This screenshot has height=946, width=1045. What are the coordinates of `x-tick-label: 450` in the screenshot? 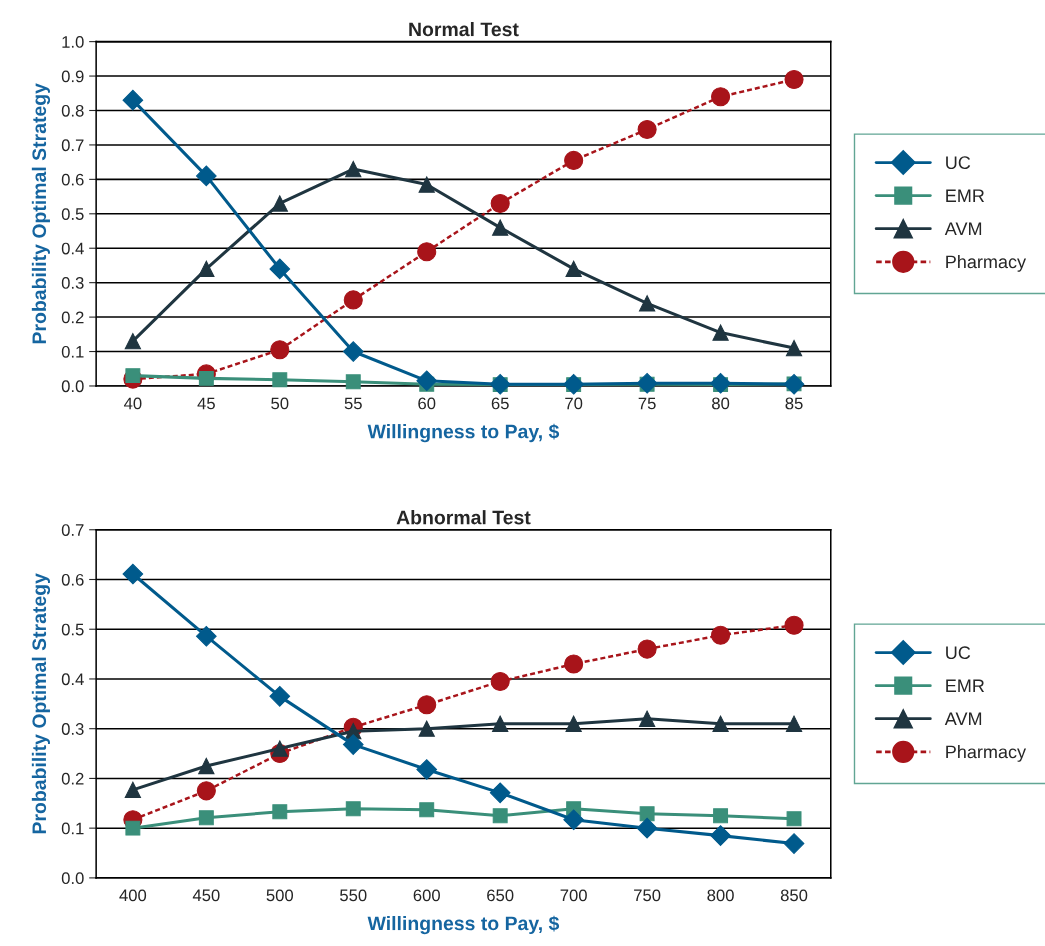 It's located at (206, 895).